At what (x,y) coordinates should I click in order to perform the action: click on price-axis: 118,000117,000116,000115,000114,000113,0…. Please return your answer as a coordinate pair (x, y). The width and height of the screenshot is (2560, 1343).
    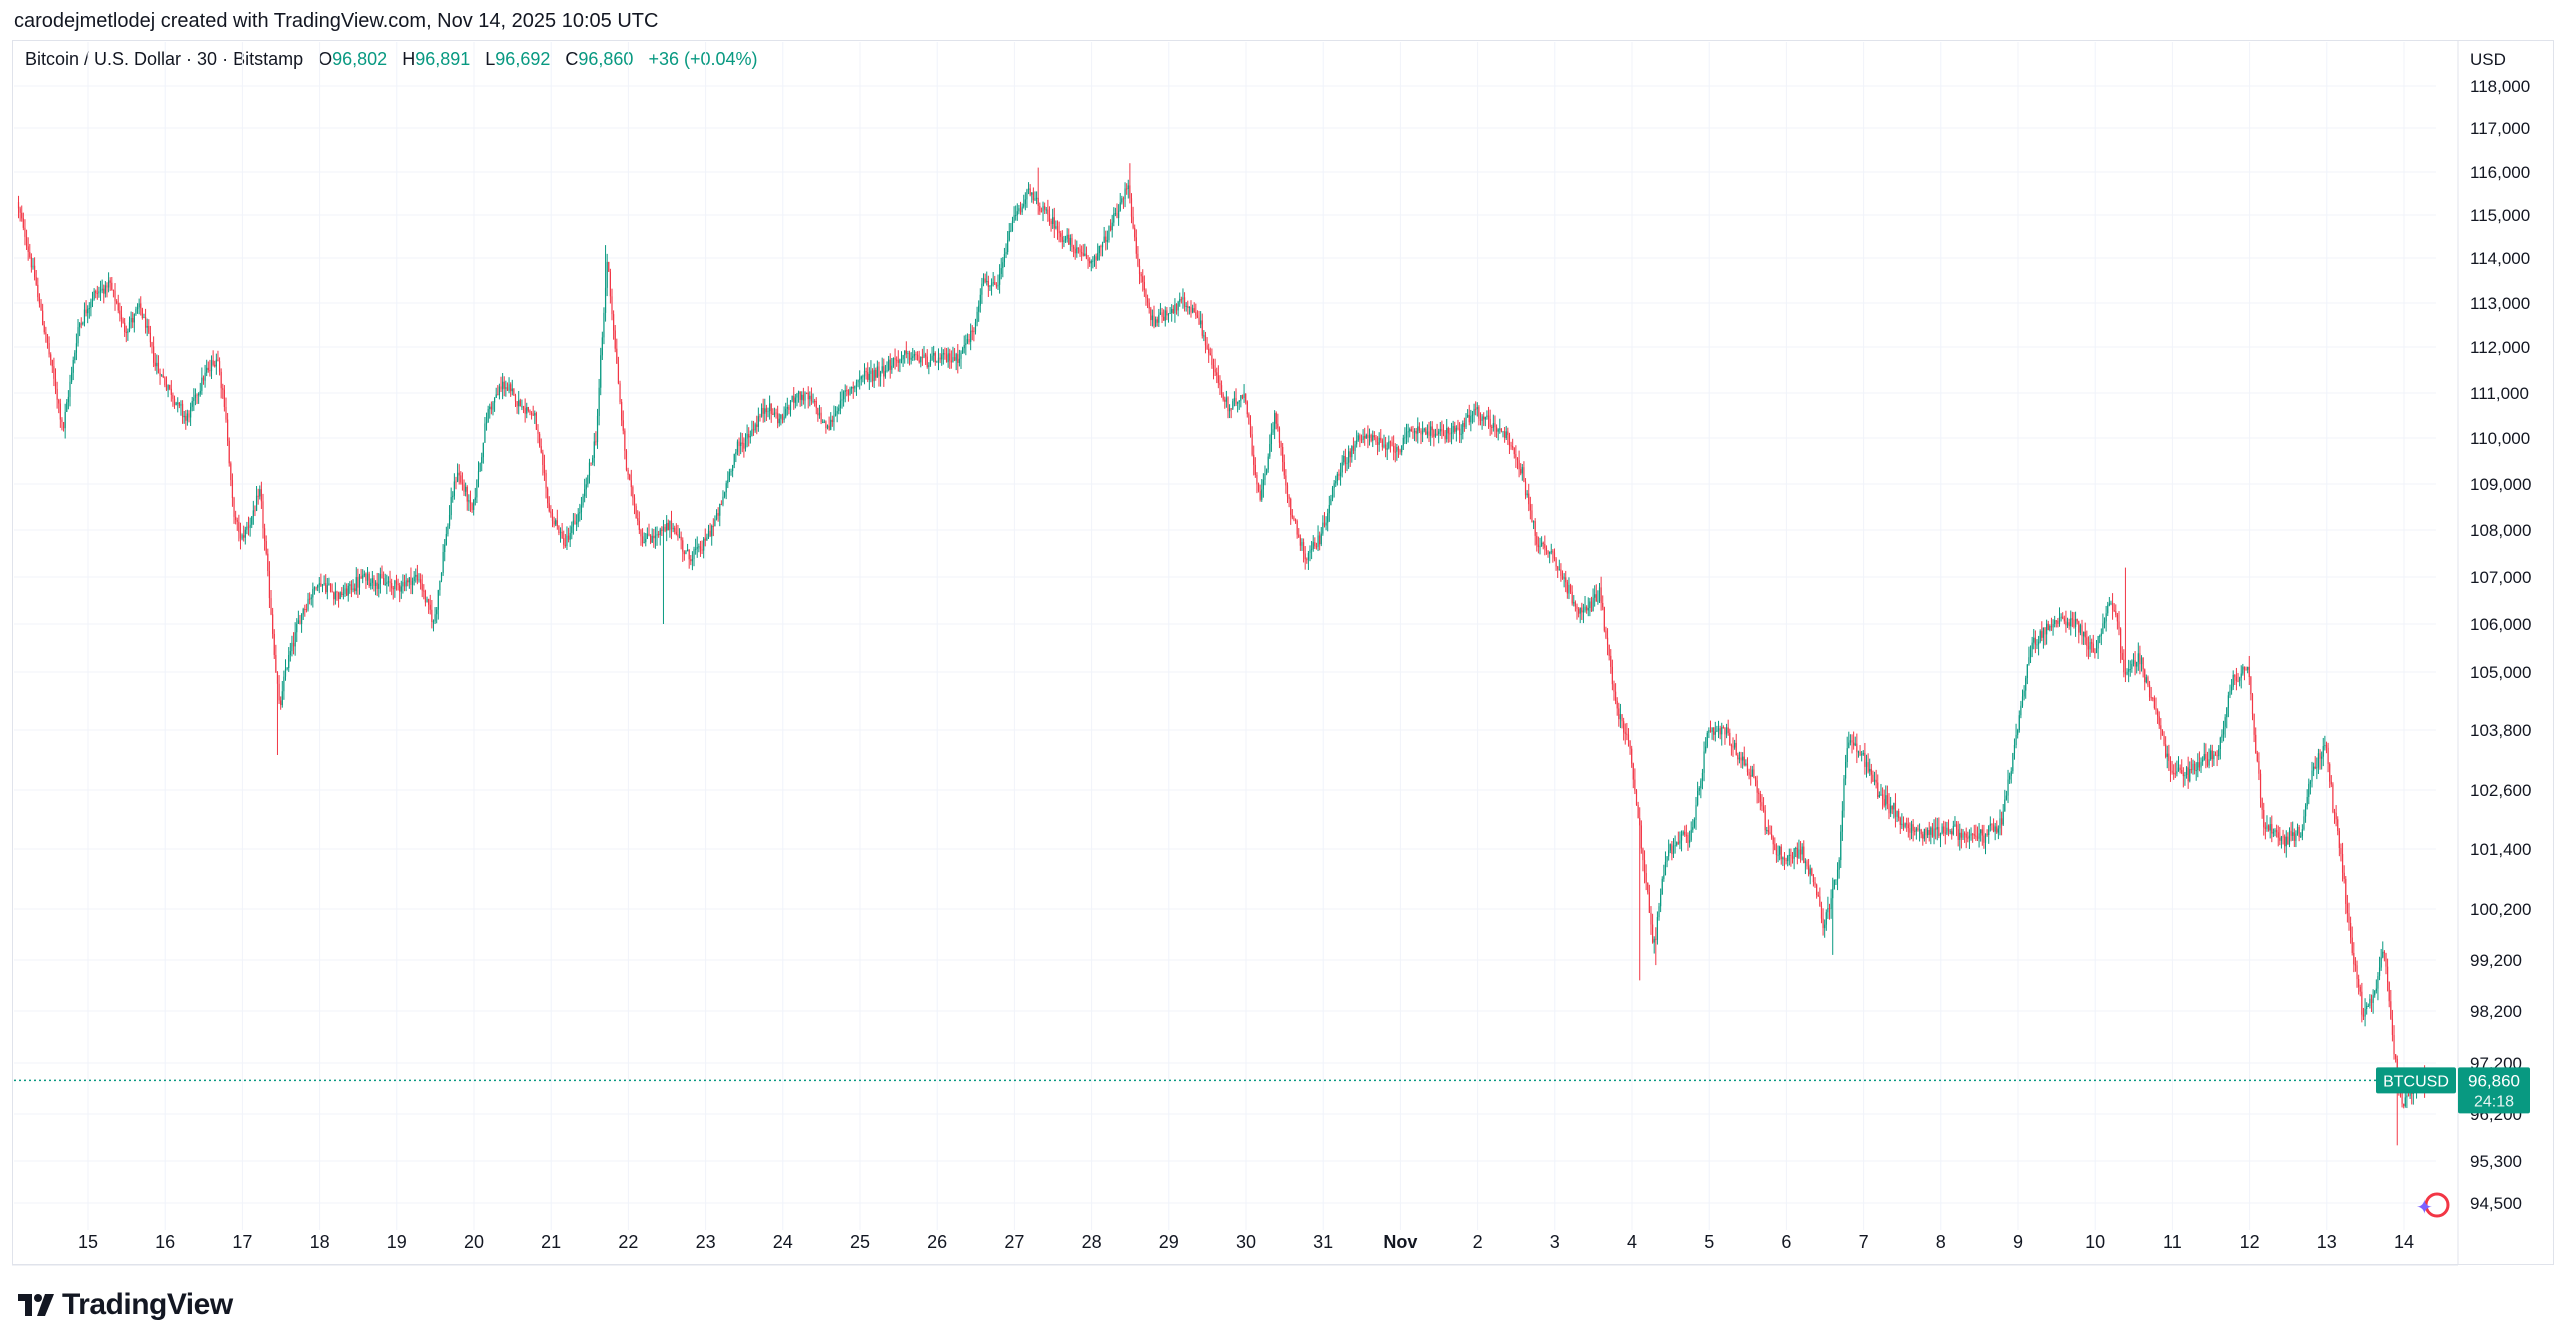
    Looking at the image, I should click on (2494, 652).